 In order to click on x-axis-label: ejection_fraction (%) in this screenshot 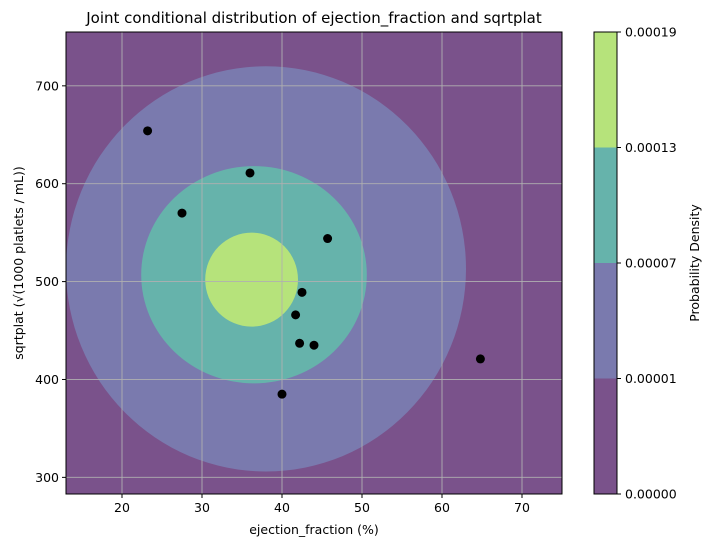, I will do `click(314, 529)`.